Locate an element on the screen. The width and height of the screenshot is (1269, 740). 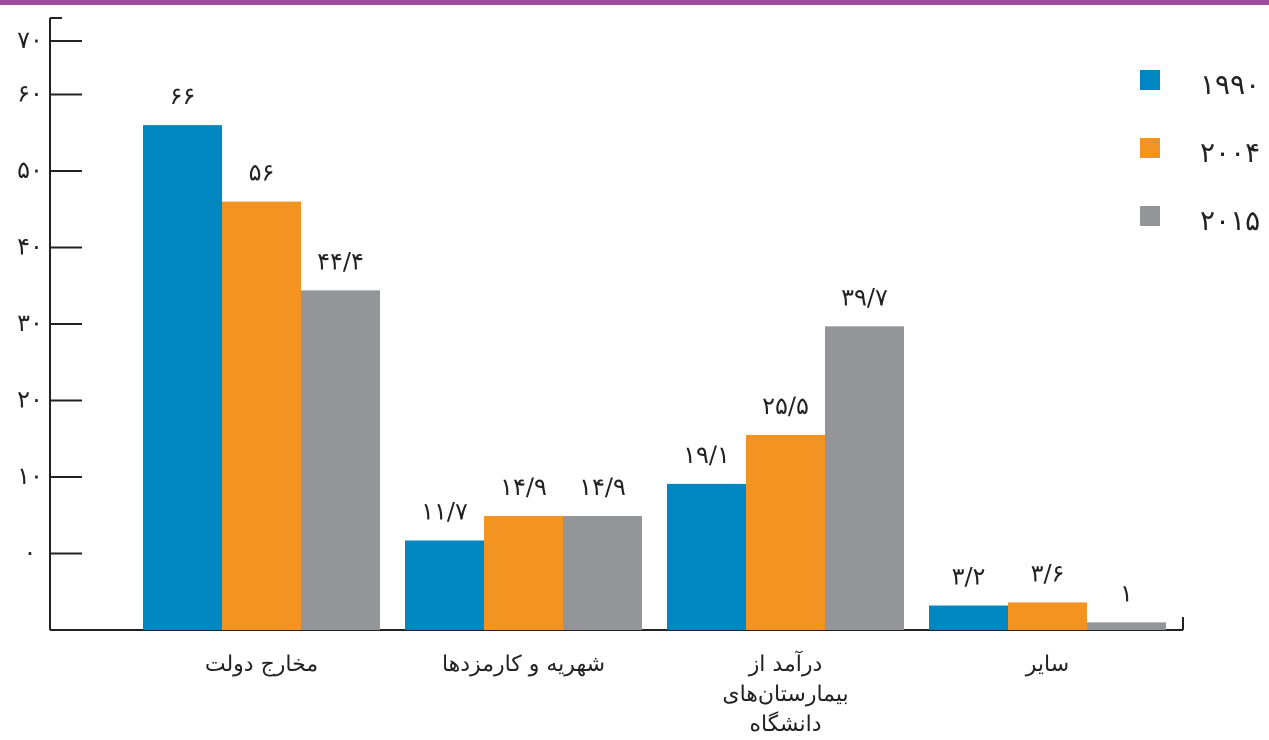
value-label: ۱۹/۱ is located at coordinates (706, 455).